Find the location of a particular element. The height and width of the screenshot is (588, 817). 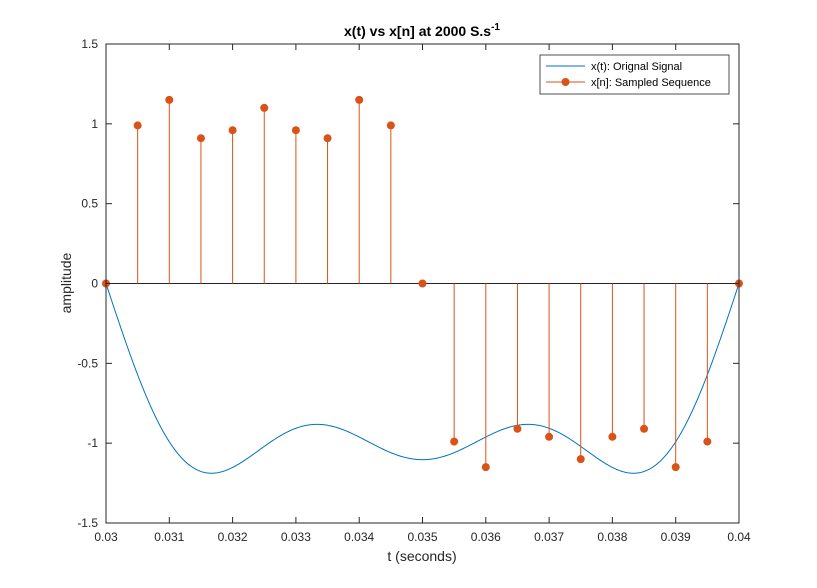

x-tick-label: 0.031 is located at coordinates (169, 537).